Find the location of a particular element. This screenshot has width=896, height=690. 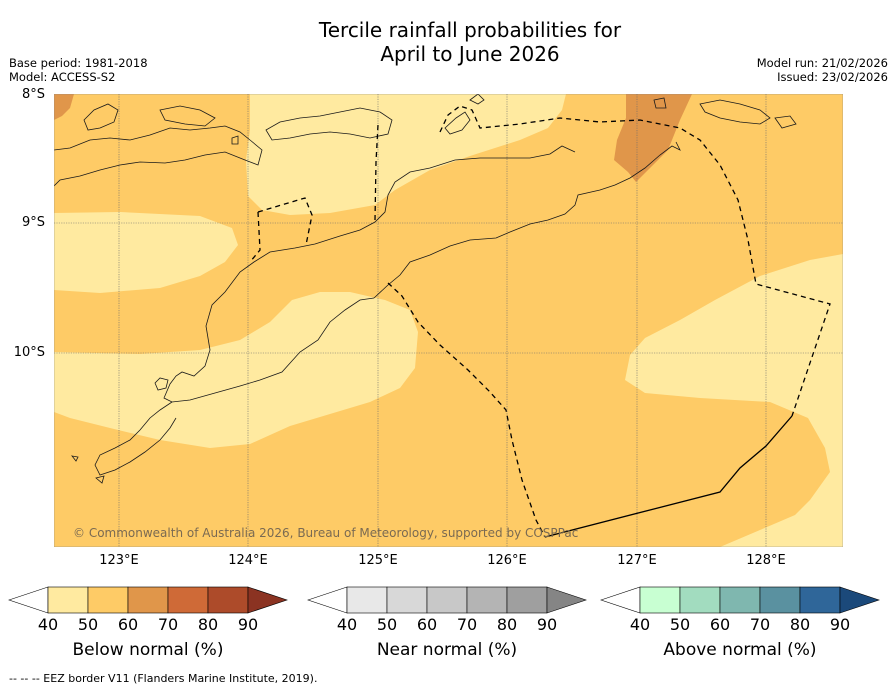

cb-near-label: Near normal (%) is located at coordinates (447, 650).